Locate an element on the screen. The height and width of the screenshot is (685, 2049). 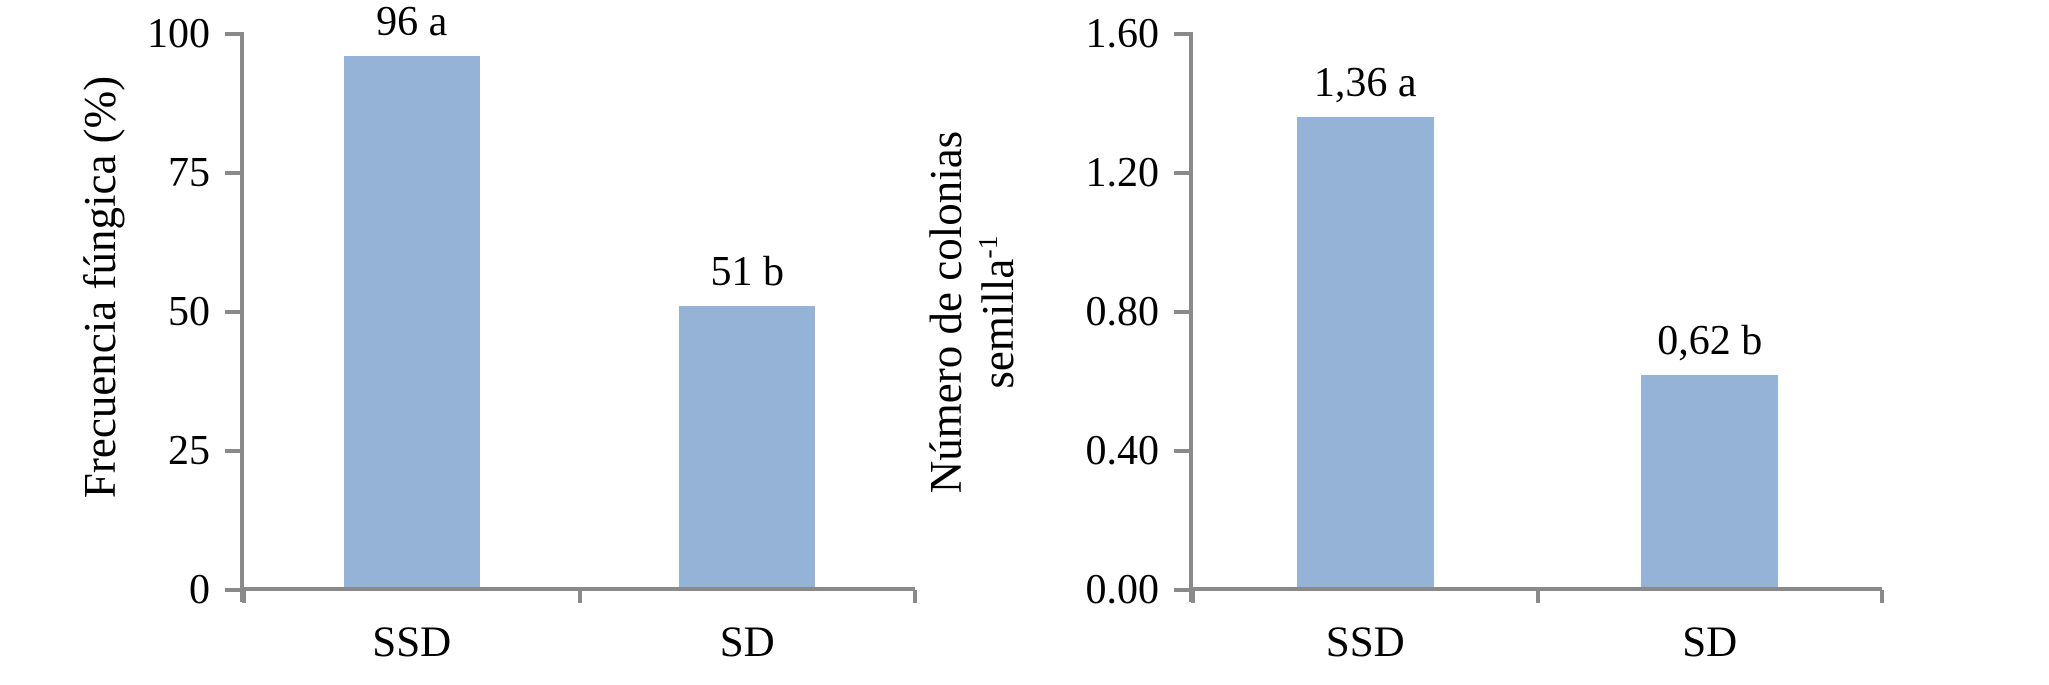
y-axis-title-line2-base: semilla is located at coordinates (998, 323).